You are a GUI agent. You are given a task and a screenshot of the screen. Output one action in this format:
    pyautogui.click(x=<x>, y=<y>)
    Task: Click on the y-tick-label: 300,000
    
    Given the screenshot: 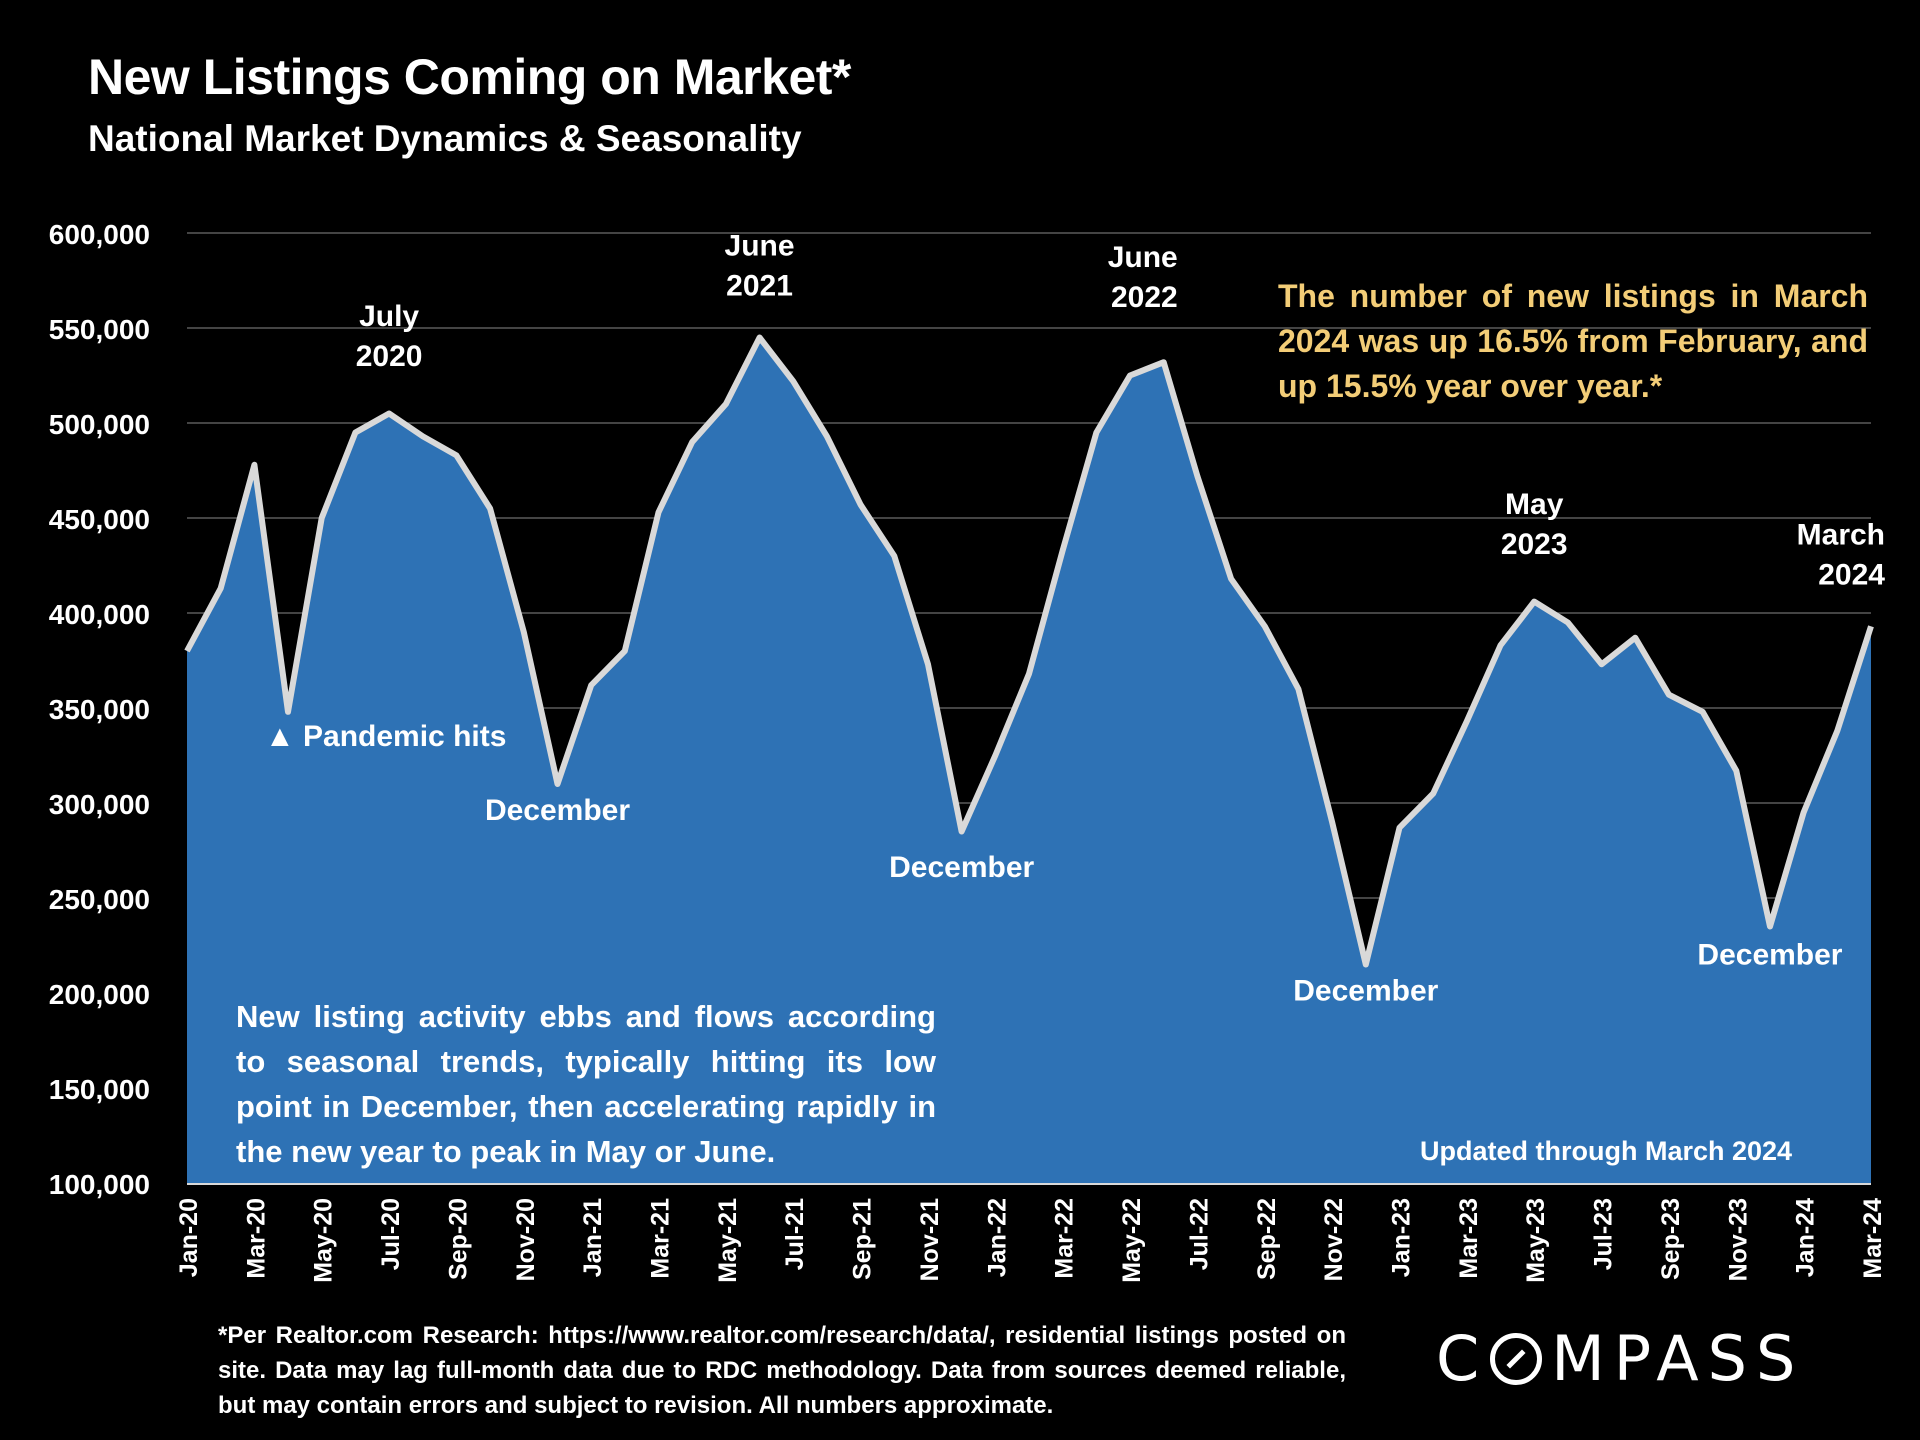 What is the action you would take?
    pyautogui.click(x=99, y=804)
    